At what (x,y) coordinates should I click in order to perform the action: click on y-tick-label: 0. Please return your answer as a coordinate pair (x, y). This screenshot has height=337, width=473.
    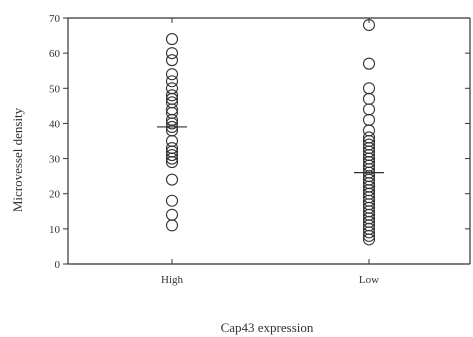
    Looking at the image, I should click on (58, 265).